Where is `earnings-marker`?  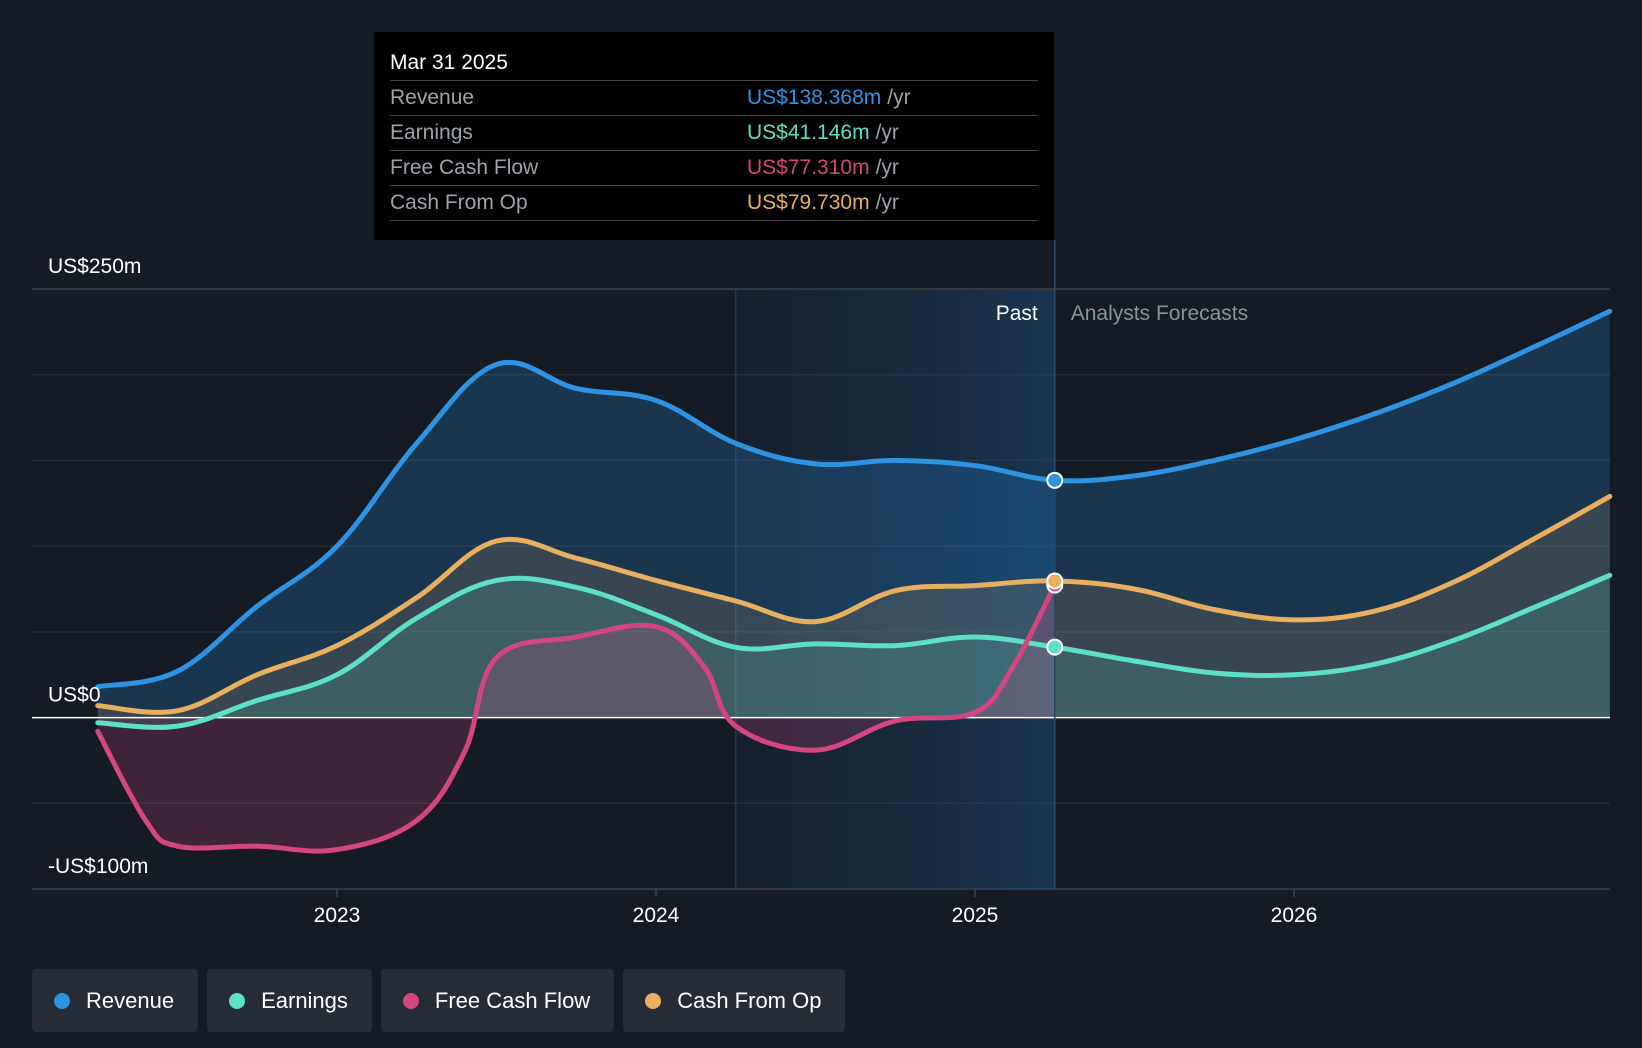
earnings-marker is located at coordinates (1055, 647).